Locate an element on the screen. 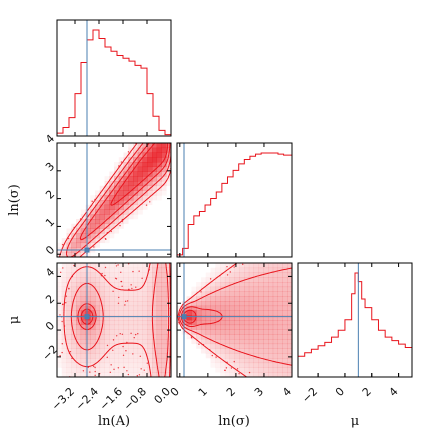 This screenshot has width=436, height=436. histogram-mu is located at coordinates (355, 324).